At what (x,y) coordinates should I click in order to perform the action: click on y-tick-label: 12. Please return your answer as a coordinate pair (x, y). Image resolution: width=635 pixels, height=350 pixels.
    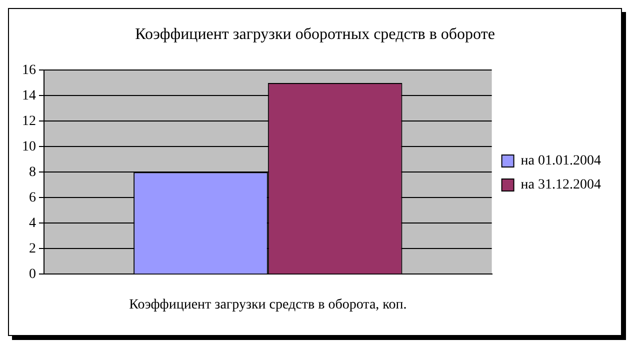
    Looking at the image, I should click on (29, 121).